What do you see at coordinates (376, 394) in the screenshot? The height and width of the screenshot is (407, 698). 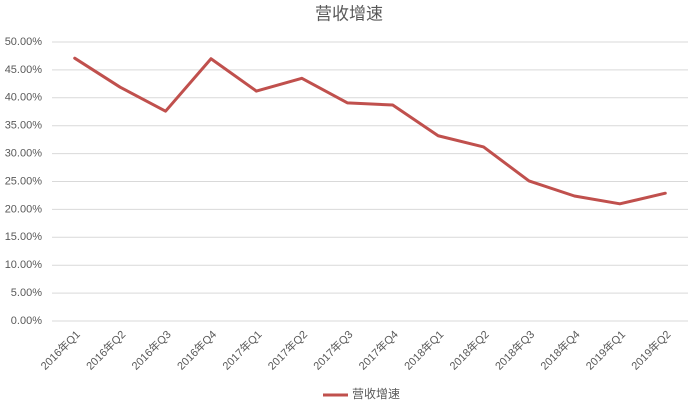 I see `legend-label: 营收增速` at bounding box center [376, 394].